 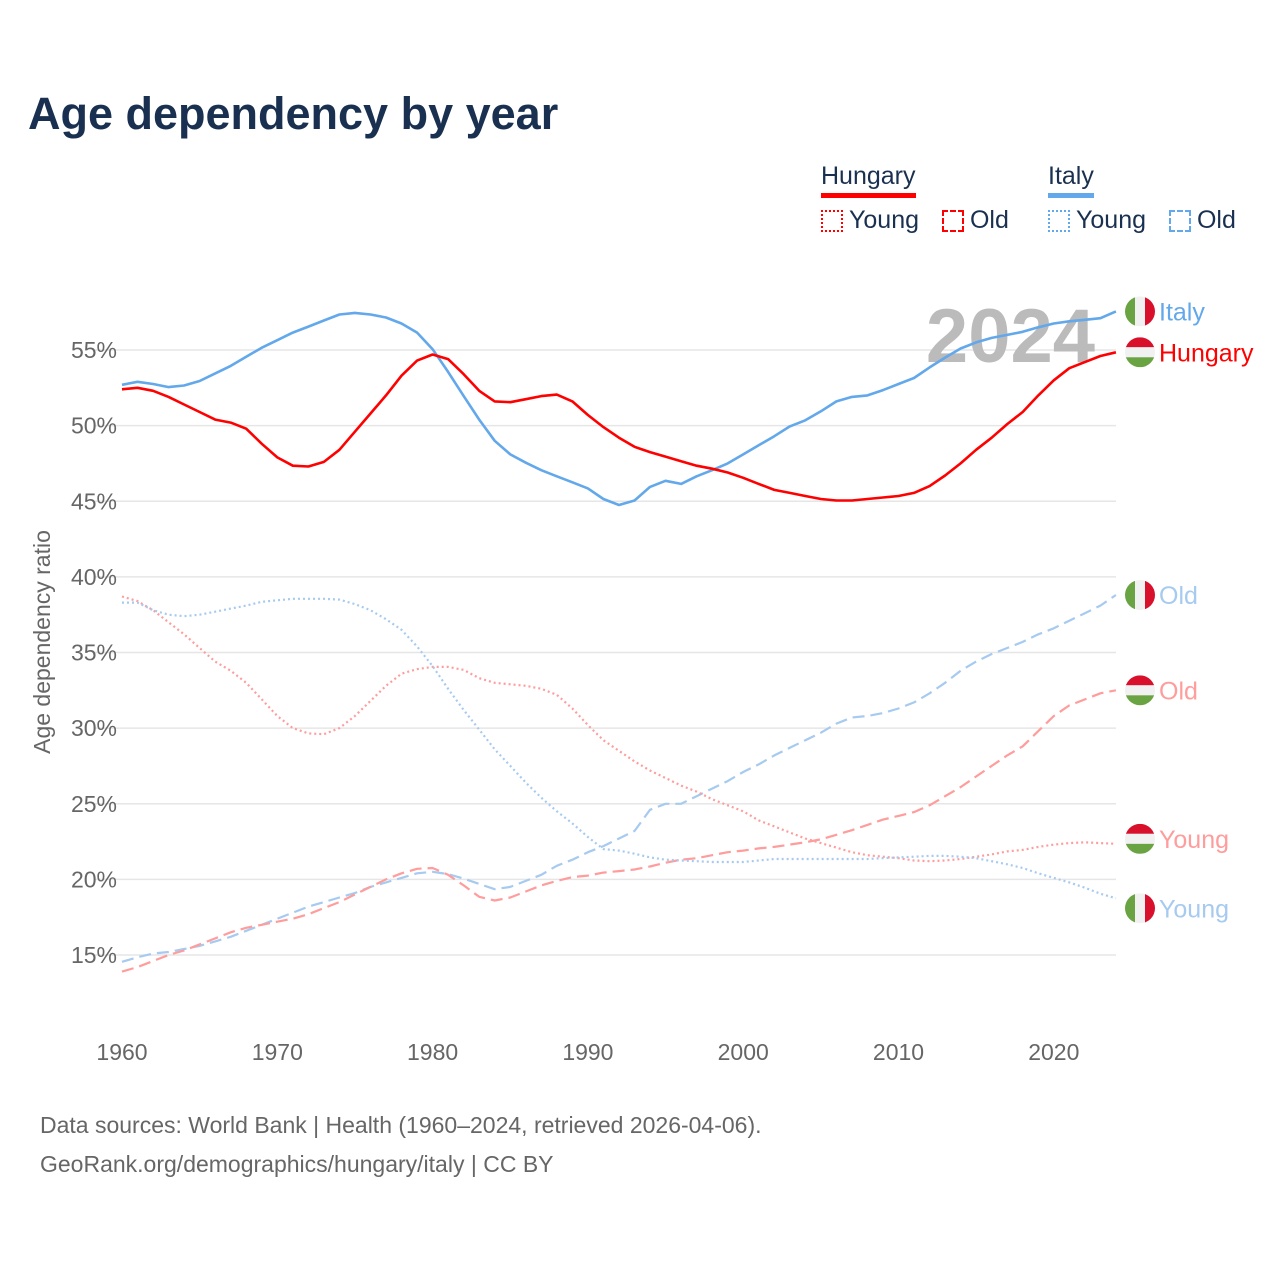 What do you see at coordinates (42, 642) in the screenshot?
I see `y-axis-label: Age dependency ratio` at bounding box center [42, 642].